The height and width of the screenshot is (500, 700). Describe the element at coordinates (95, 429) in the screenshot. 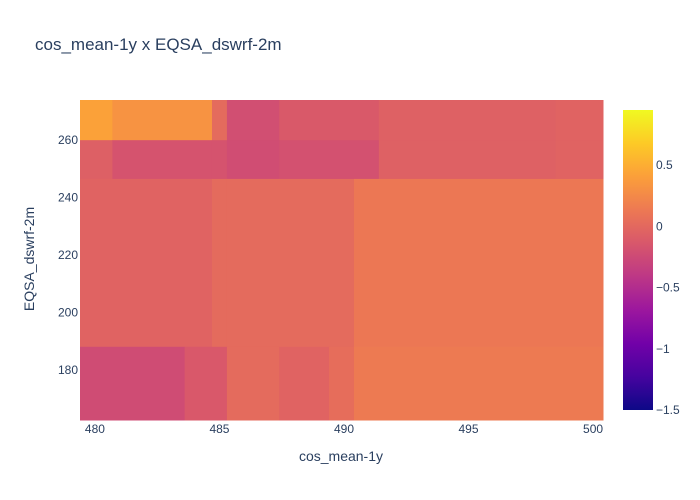

I see `x-tick-label: 480` at that location.